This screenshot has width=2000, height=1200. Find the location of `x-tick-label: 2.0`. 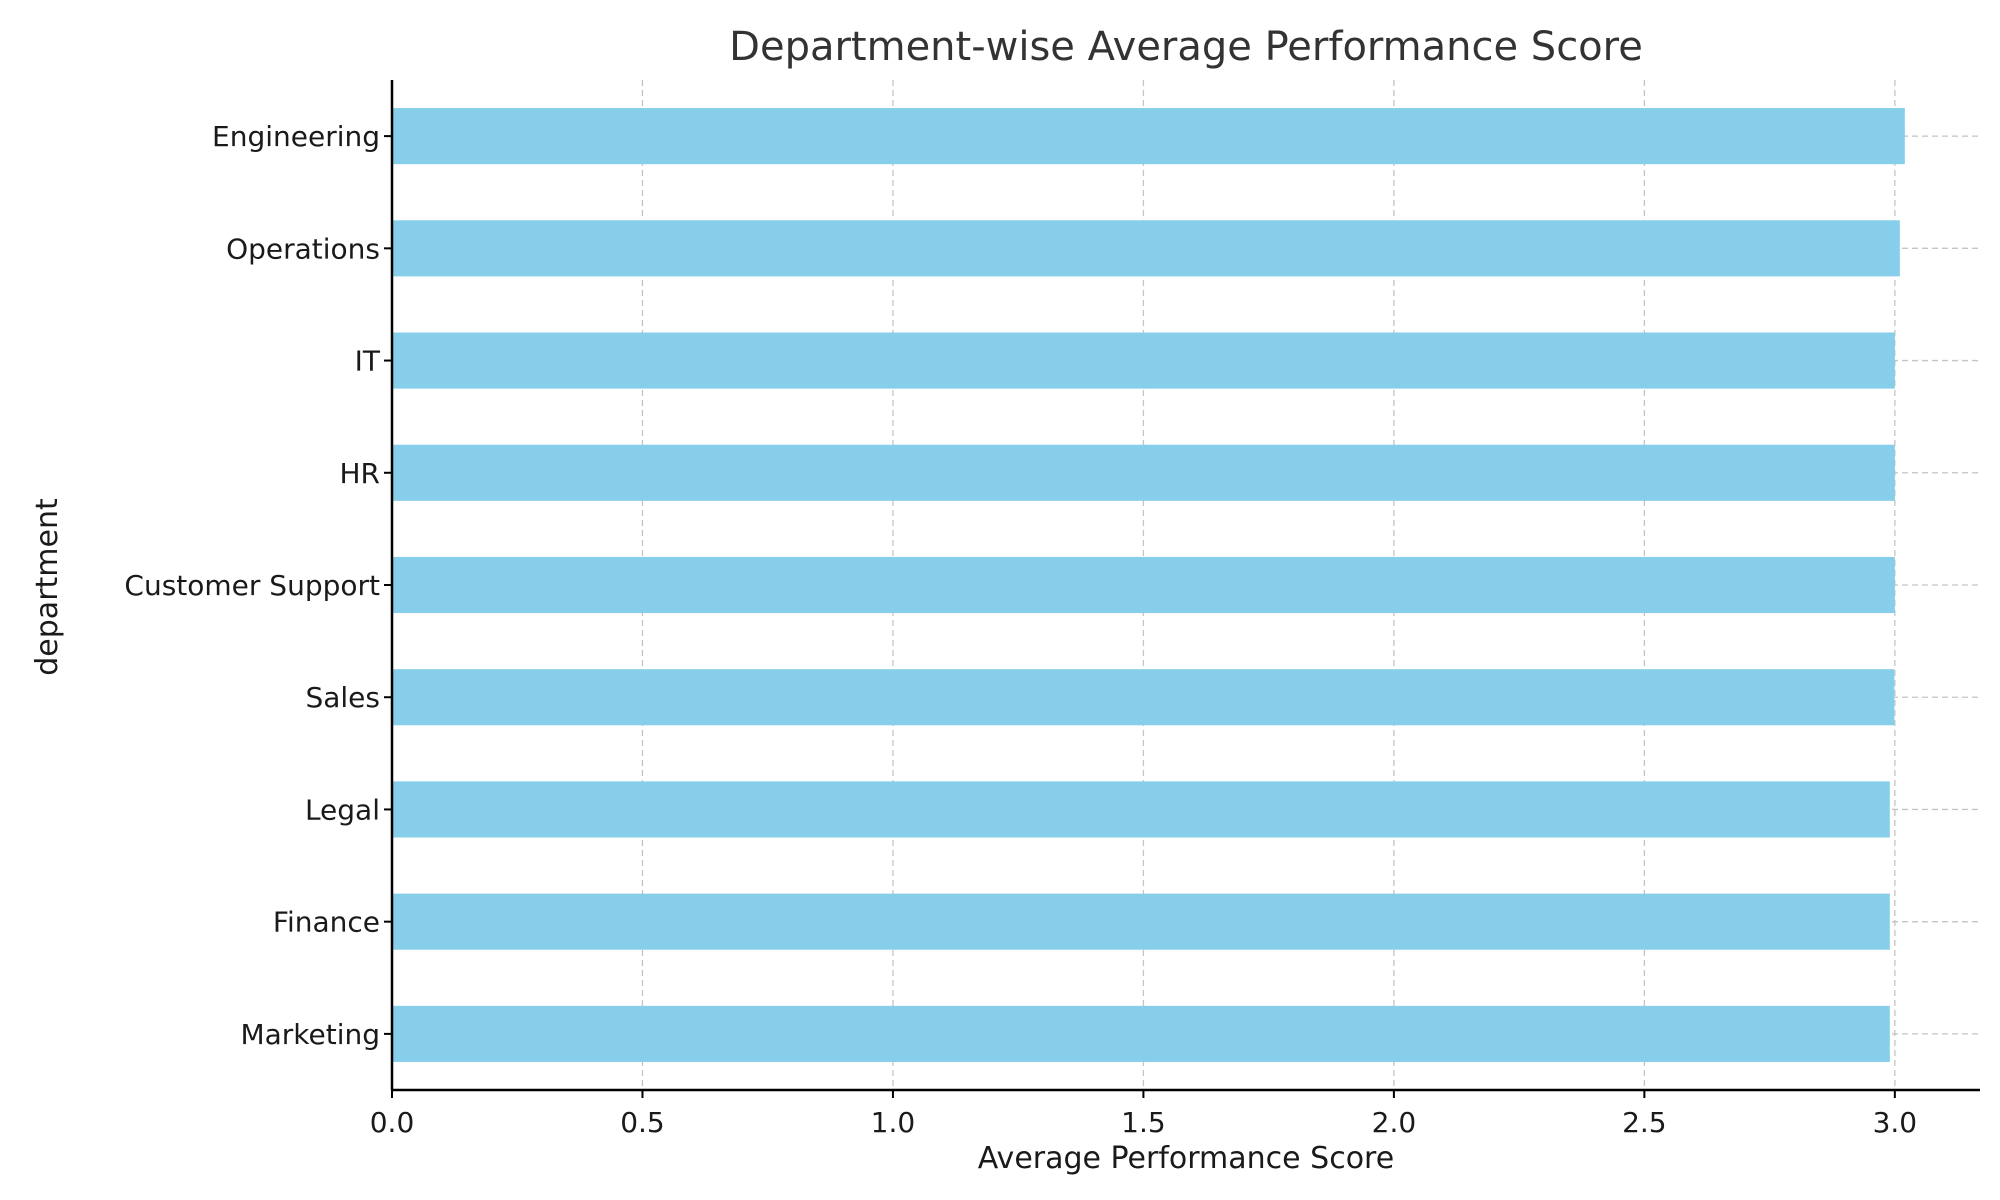

x-tick-label: 2.0 is located at coordinates (1394, 1122).